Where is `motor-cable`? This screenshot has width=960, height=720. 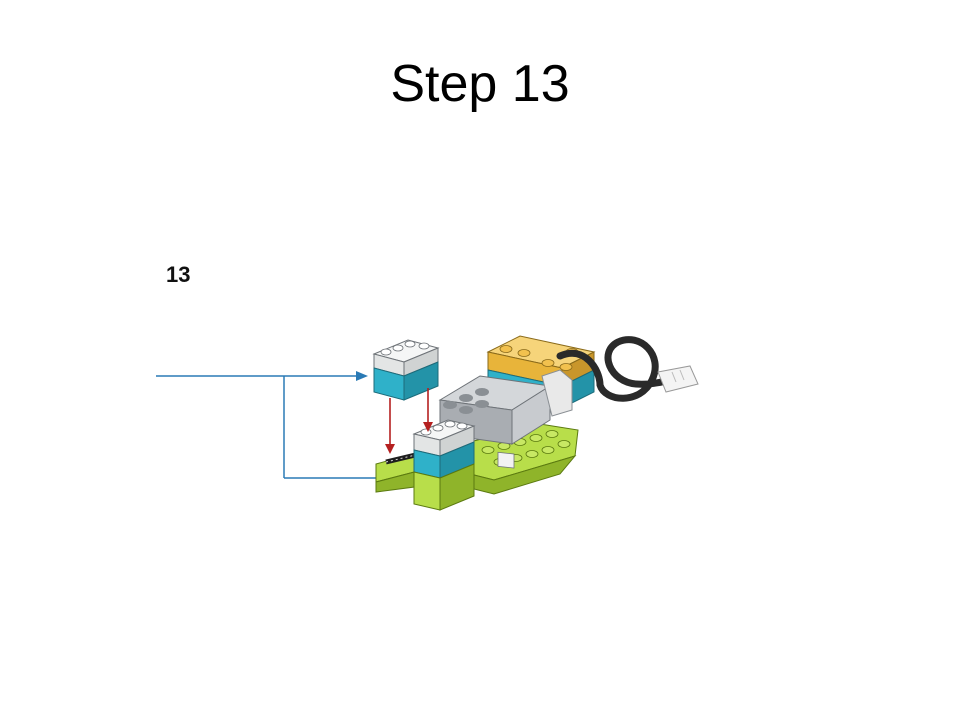
motor-cable is located at coordinates (616, 369).